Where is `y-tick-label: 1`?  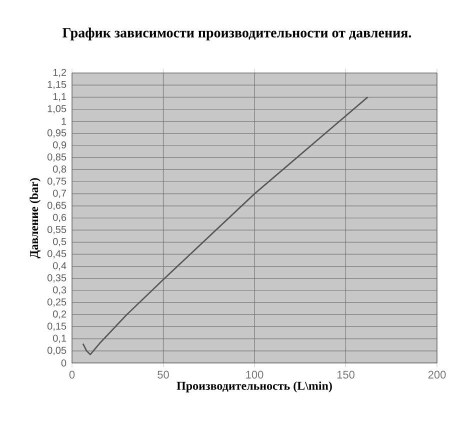
y-tick-label: 1 is located at coordinates (64, 121).